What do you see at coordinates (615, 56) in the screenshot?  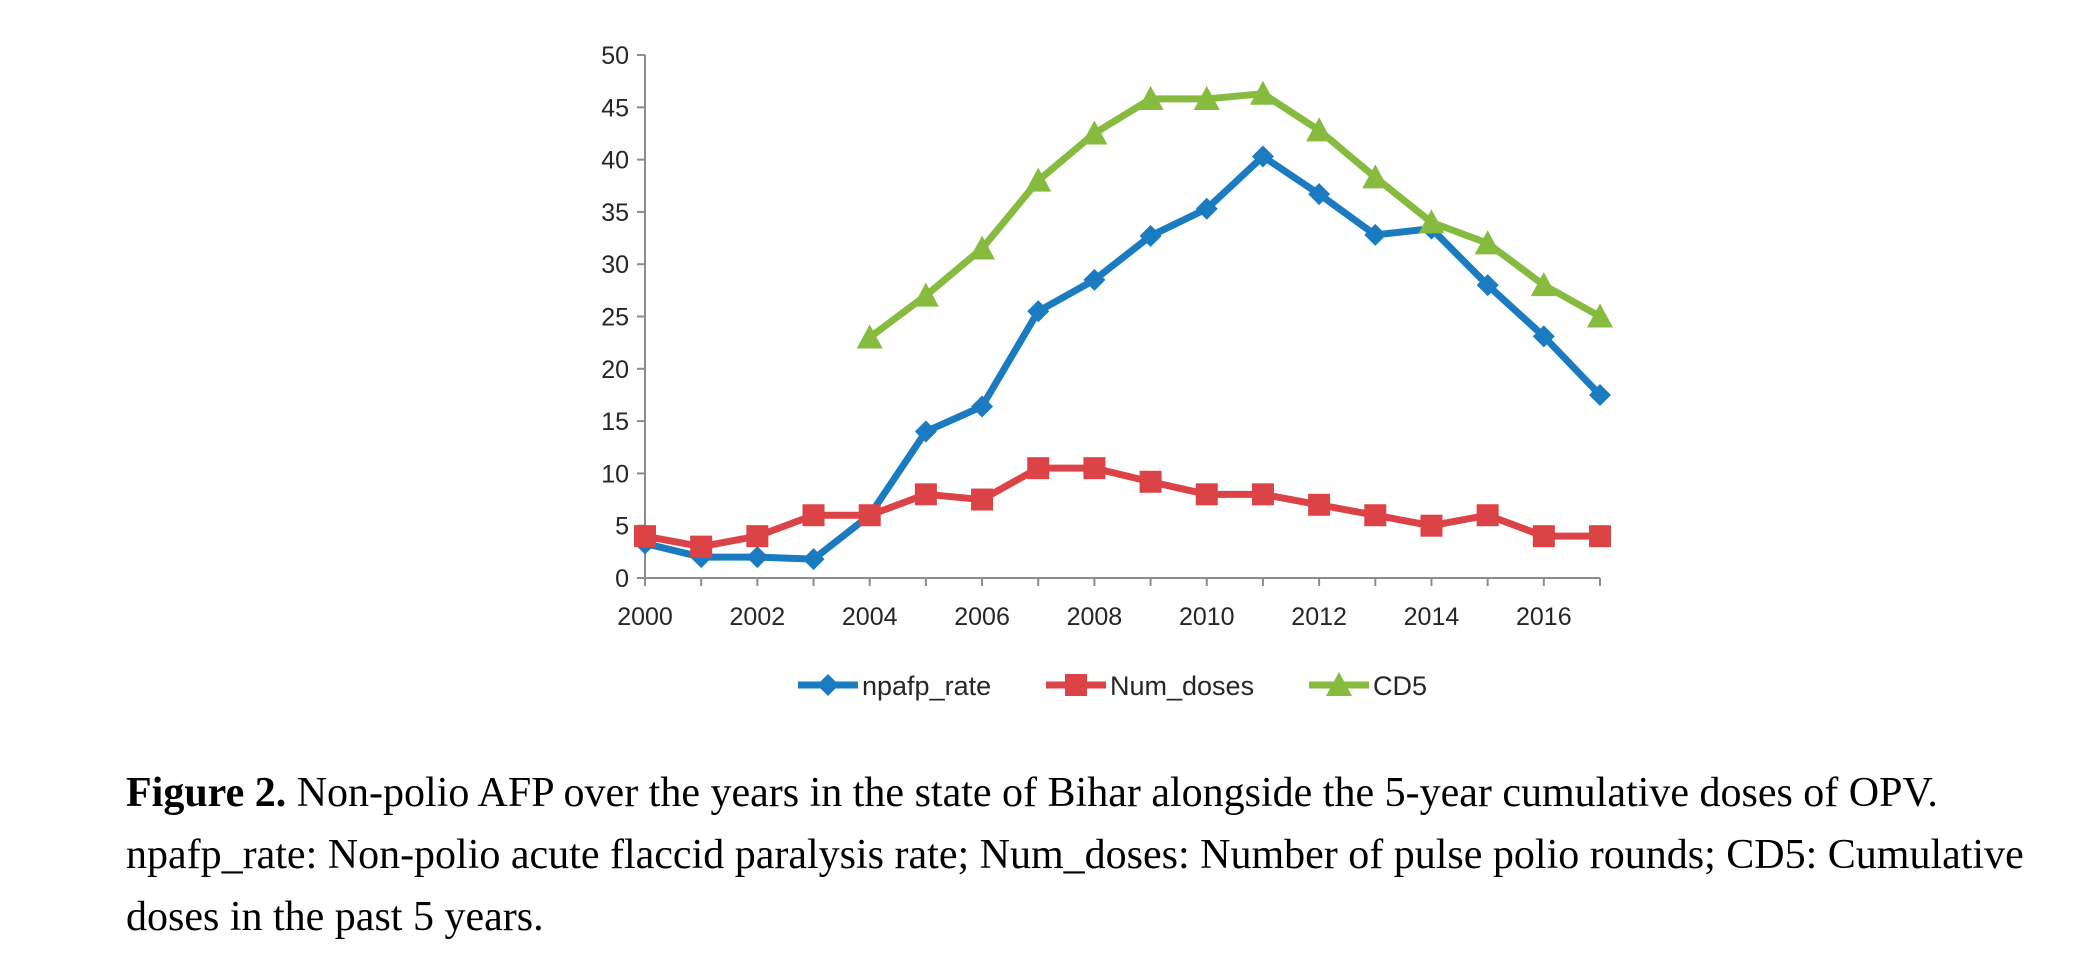 I see `y-tick-label: 50` at bounding box center [615, 56].